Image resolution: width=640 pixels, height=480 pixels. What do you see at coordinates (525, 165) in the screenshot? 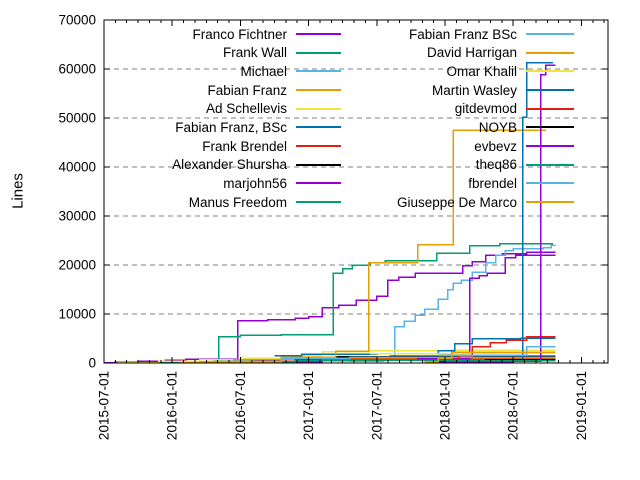
I see `legend-entry-theq86: theq86` at bounding box center [525, 165].